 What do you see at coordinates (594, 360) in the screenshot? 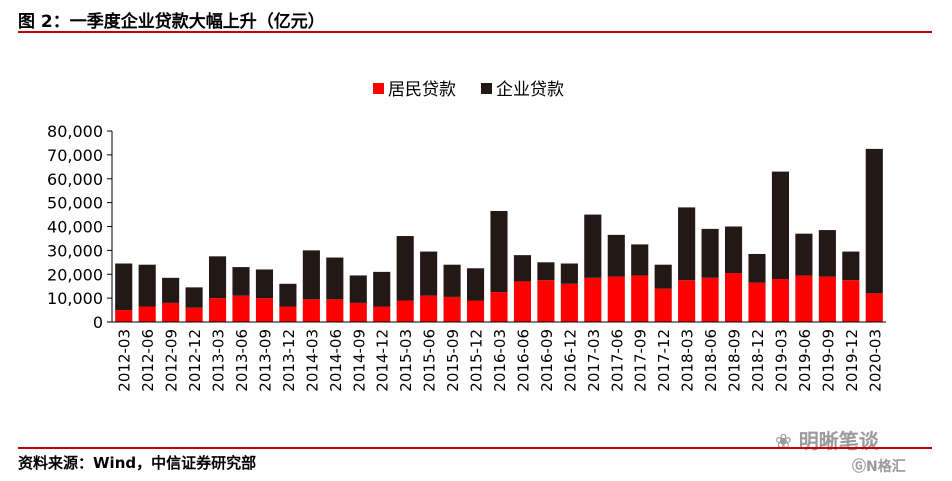
I see `x-tick-label: 2017-03` at bounding box center [594, 360].